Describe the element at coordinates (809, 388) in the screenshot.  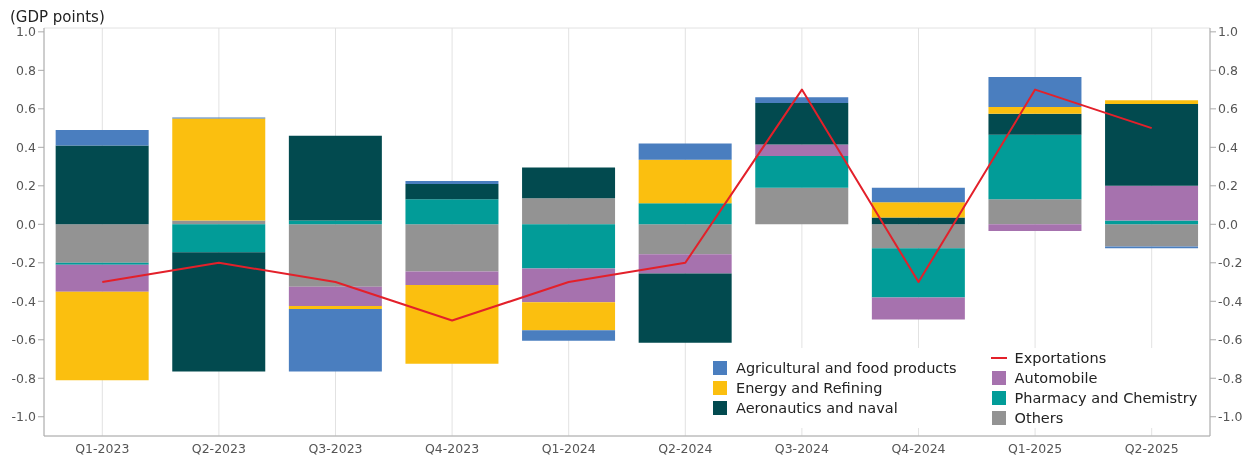
I see `legend-label: Energy and Refining` at that location.